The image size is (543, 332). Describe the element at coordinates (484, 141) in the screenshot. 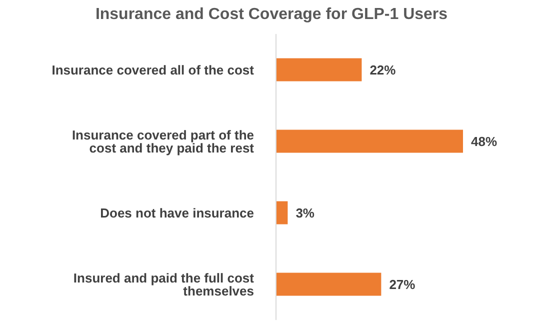

I see `data-label: 48%` at that location.